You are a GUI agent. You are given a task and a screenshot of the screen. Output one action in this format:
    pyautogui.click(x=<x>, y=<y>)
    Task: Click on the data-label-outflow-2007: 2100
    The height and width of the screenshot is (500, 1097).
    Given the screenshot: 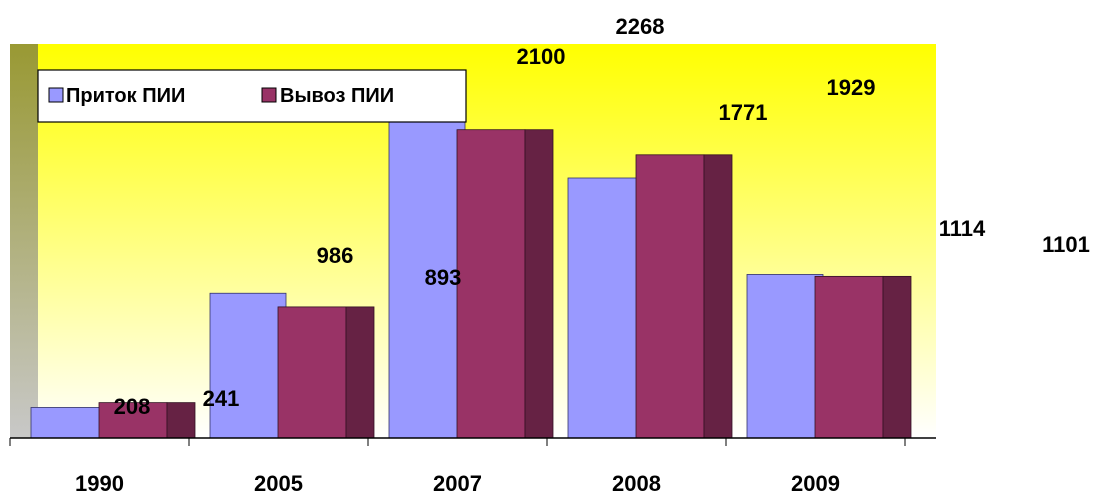 What is the action you would take?
    pyautogui.click(x=541, y=56)
    